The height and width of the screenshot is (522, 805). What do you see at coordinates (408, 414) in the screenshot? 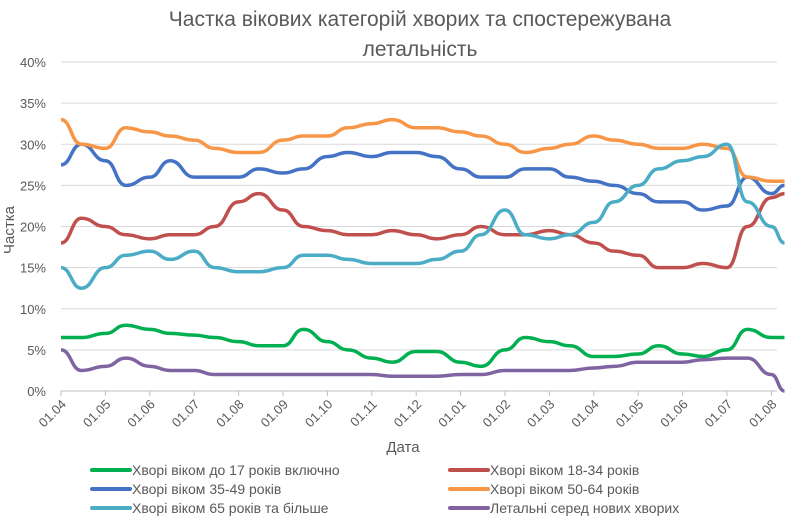
I see `x-tick-label: 01.12` at bounding box center [408, 414].